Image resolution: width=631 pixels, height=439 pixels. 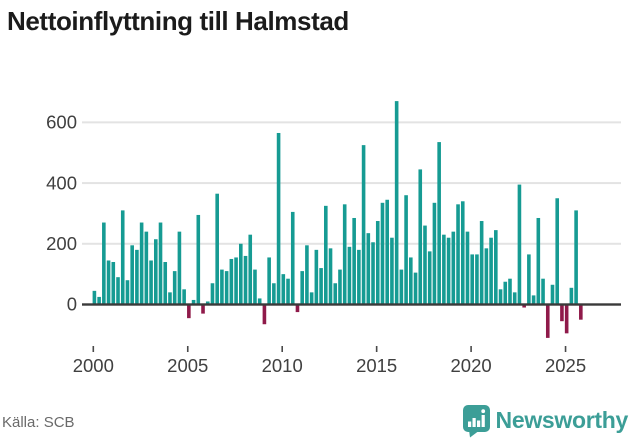 What do you see at coordinates (565, 365) in the screenshot?
I see `x-tick-label: 2025` at bounding box center [565, 365].